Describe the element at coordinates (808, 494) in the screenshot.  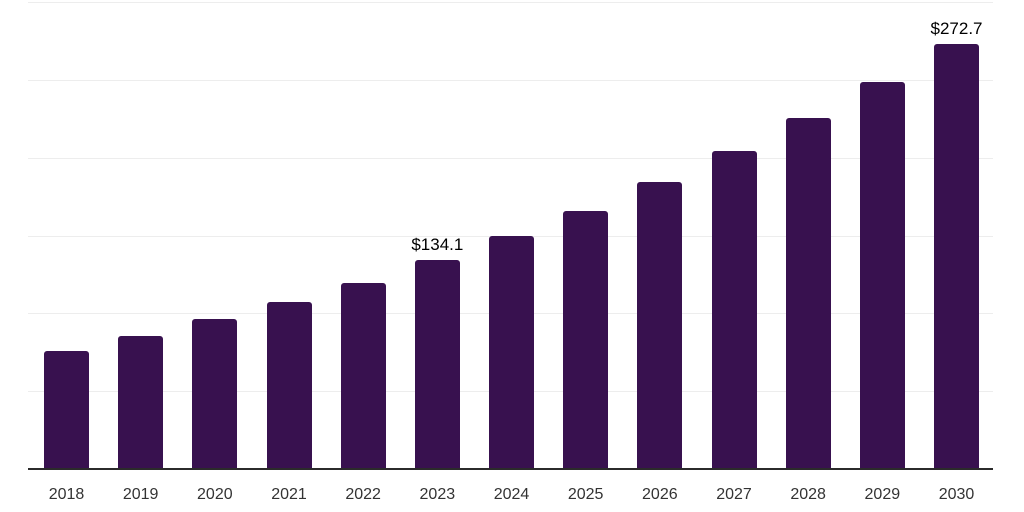
I see `x-tick-2028: 2028` at that location.